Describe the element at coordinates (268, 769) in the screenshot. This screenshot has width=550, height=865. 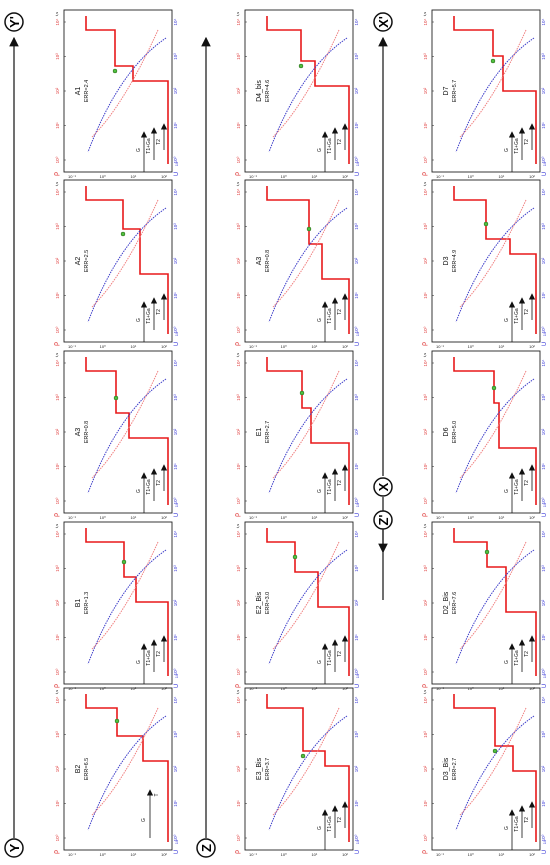
I see `panel-err: ERR=3.7` at that location.